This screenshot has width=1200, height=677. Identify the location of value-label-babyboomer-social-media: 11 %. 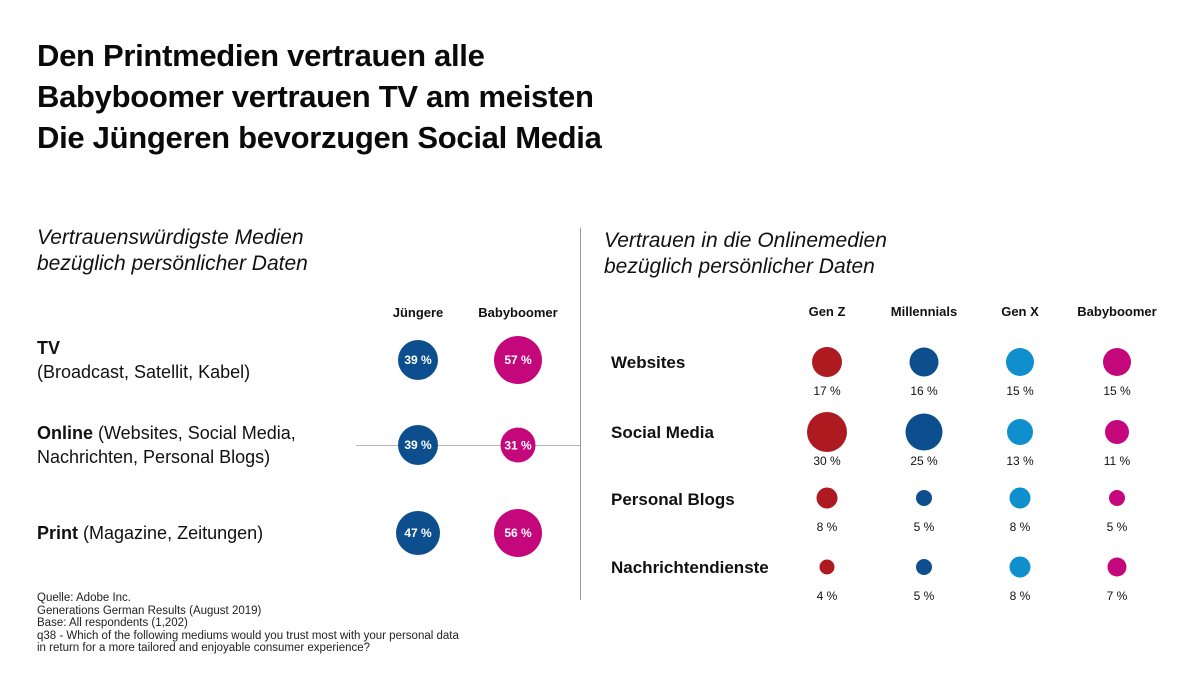
(1117, 461).